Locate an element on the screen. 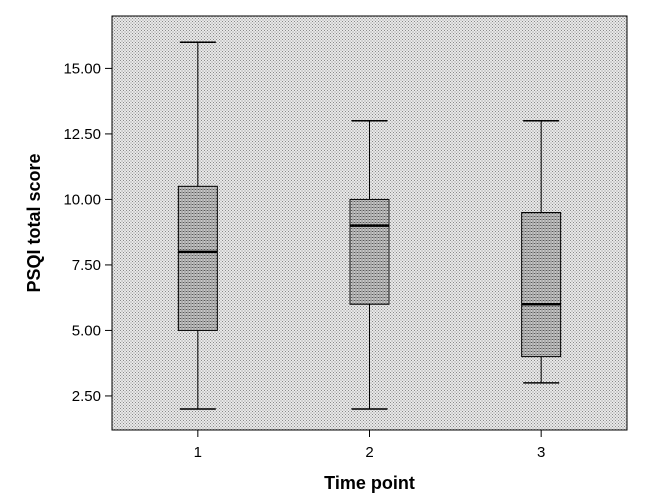 The height and width of the screenshot is (501, 650). x-axis-title: Time point is located at coordinates (369, 483).